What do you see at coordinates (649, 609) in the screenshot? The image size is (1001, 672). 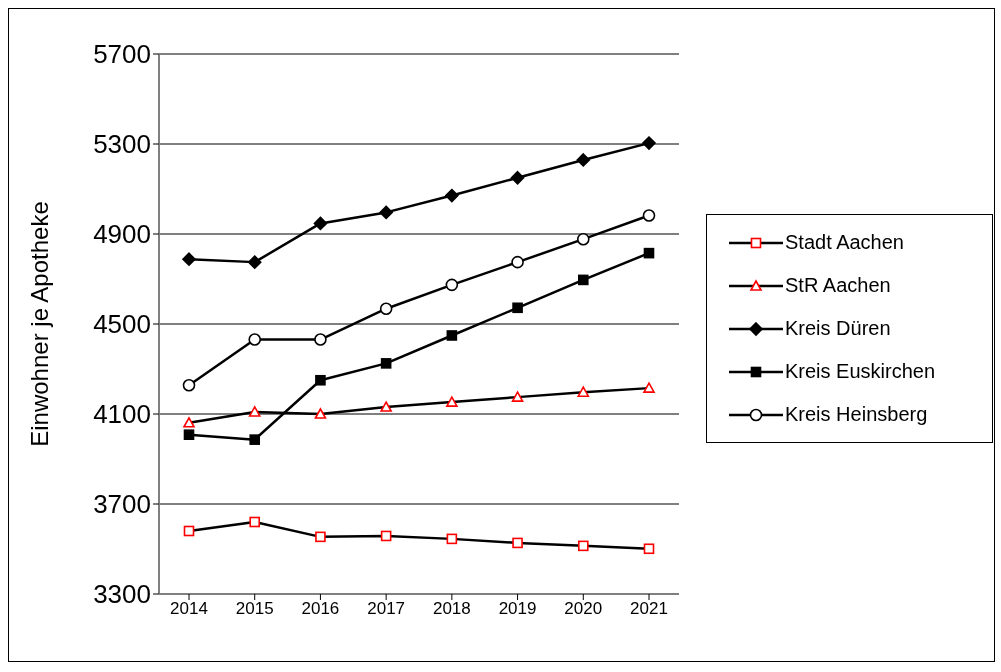 I see `x-tick-label: 2021` at bounding box center [649, 609].